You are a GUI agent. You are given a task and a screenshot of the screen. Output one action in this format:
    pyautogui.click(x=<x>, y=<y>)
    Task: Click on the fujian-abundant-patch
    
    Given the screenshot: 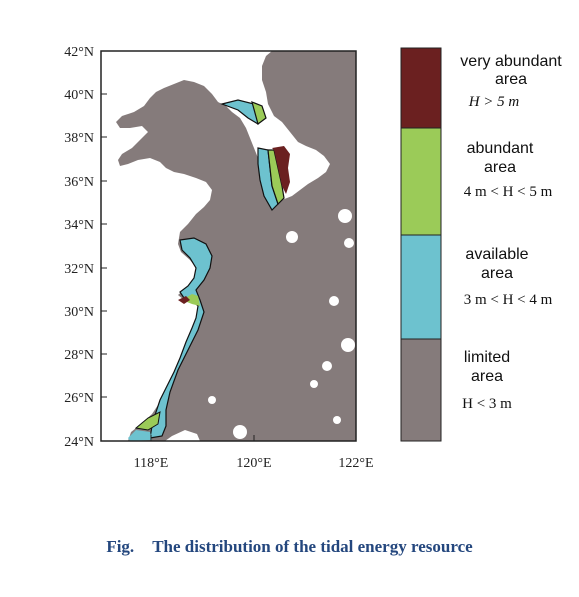 What is the action you would take?
    pyautogui.click(x=147, y=421)
    